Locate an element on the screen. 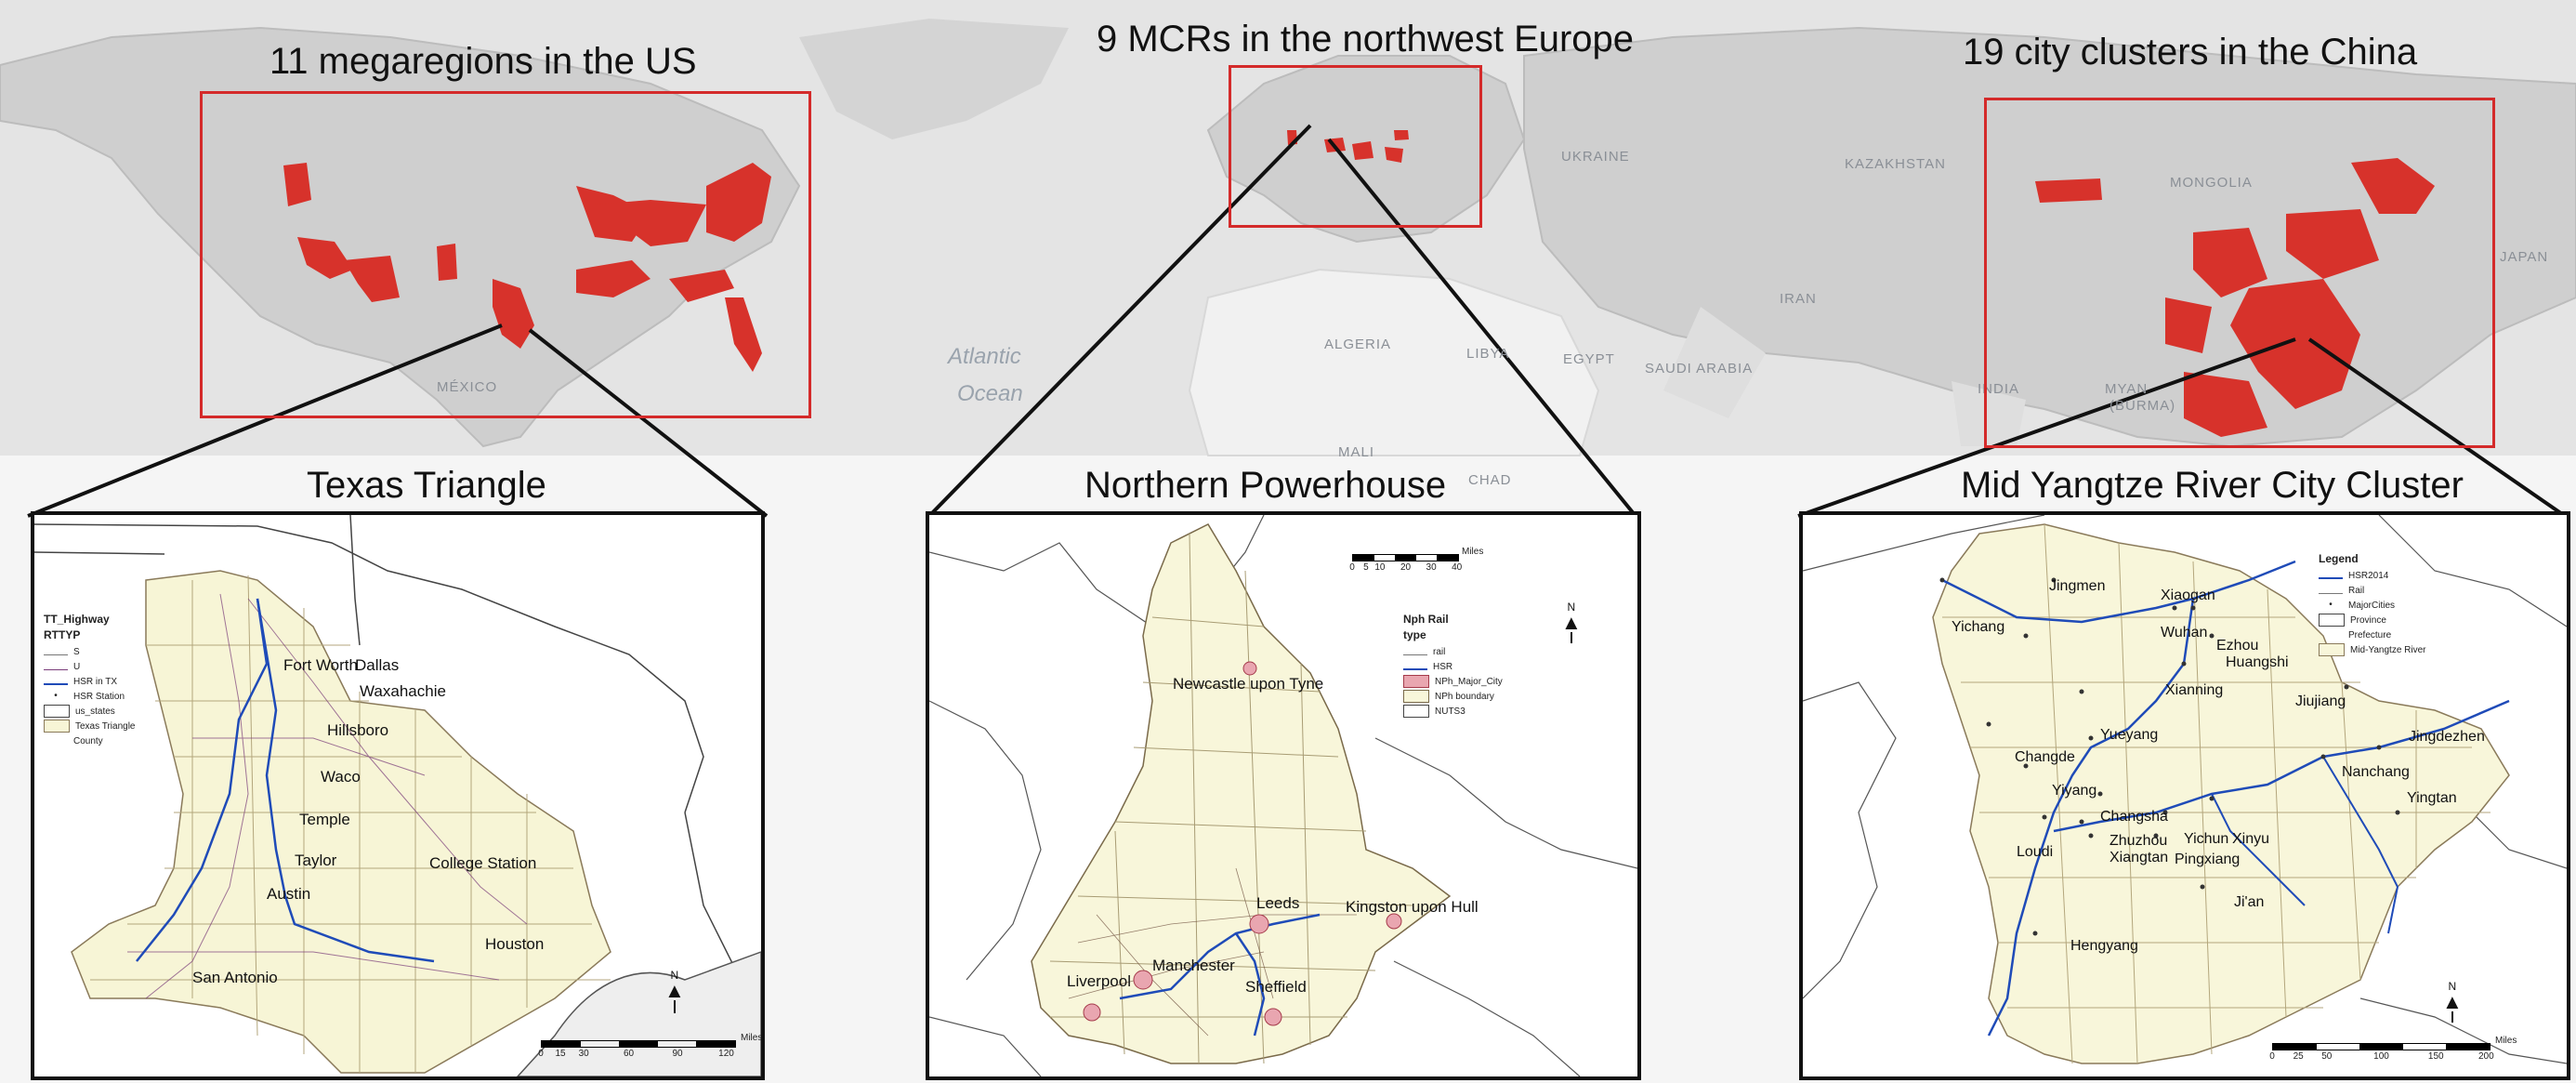  europe-highlight-box is located at coordinates (1355, 146).